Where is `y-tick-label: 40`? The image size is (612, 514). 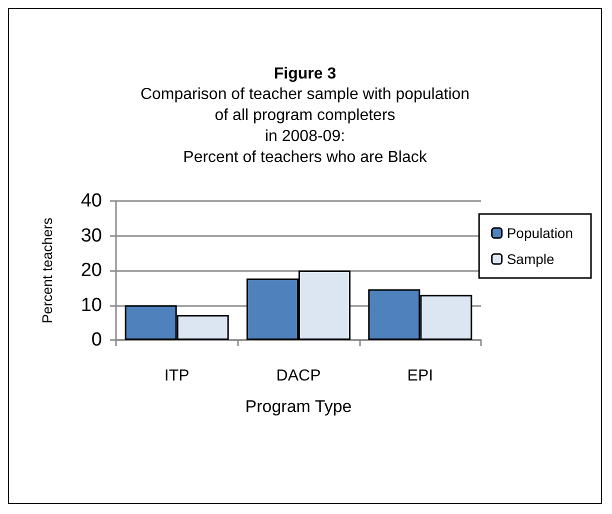 y-tick-label: 40 is located at coordinates (91, 201).